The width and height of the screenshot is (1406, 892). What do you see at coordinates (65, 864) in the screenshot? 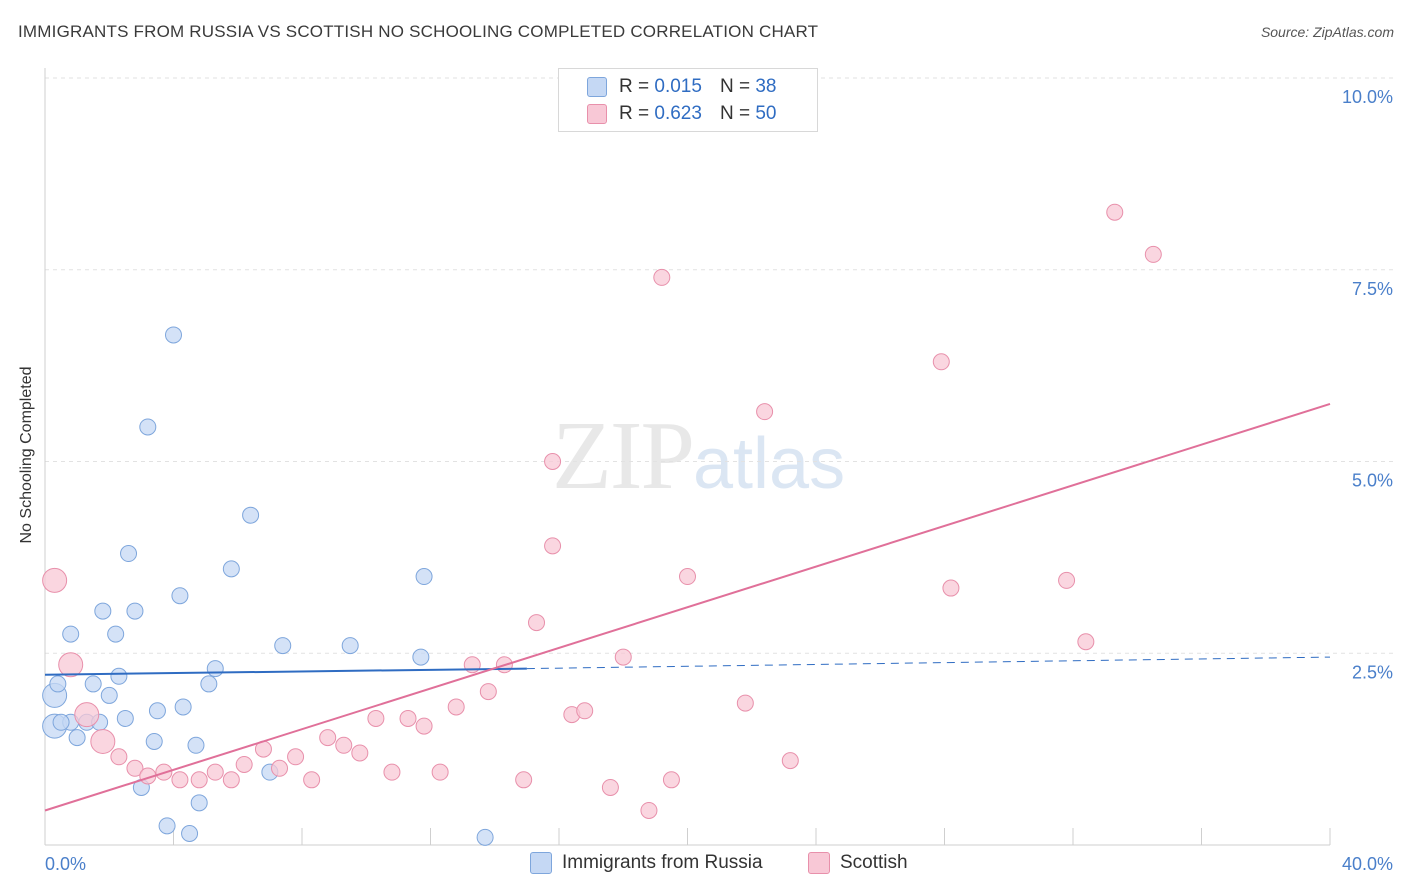
I see `x-tick-label: 0.0%` at bounding box center [65, 864].